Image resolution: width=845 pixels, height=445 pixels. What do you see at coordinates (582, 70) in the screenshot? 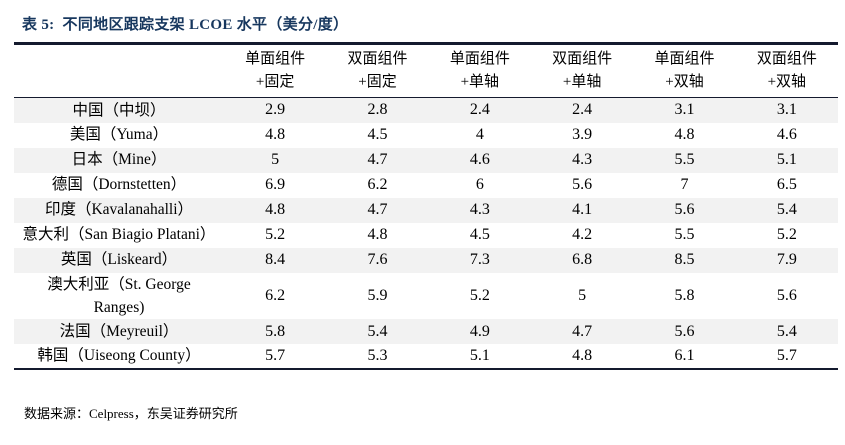
I see `column-header-4: 双面组件 +单轴` at bounding box center [582, 70].